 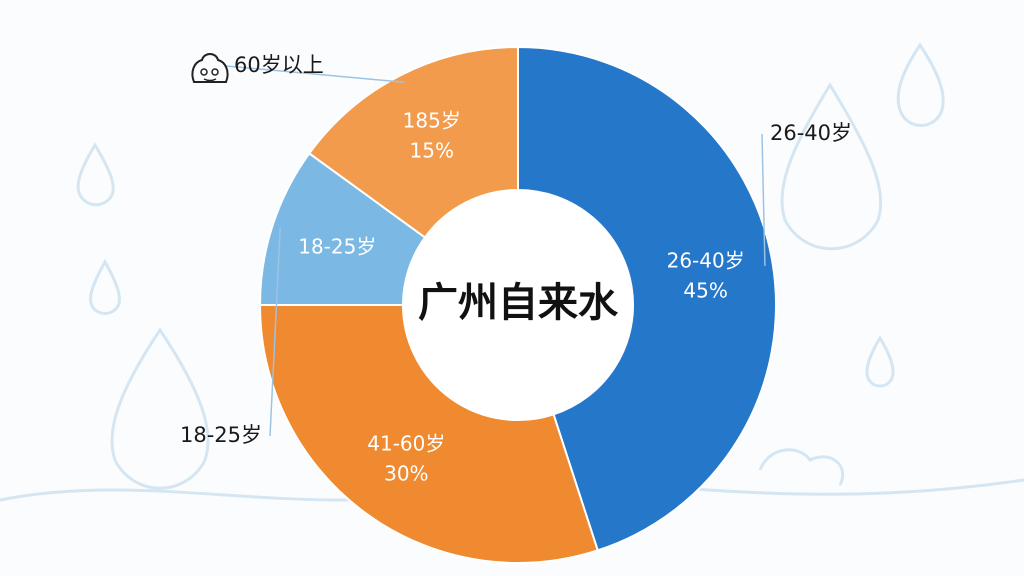 I want to click on donut-hole, so click(x=518, y=305).